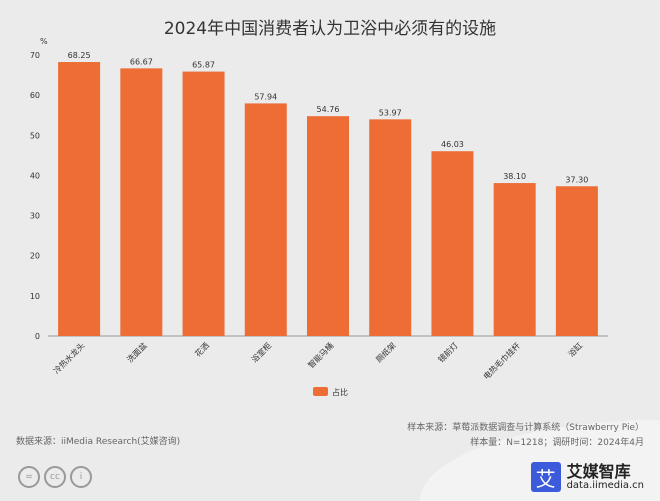  What do you see at coordinates (79, 55) in the screenshot?
I see `data-label: 68.25` at bounding box center [79, 55].